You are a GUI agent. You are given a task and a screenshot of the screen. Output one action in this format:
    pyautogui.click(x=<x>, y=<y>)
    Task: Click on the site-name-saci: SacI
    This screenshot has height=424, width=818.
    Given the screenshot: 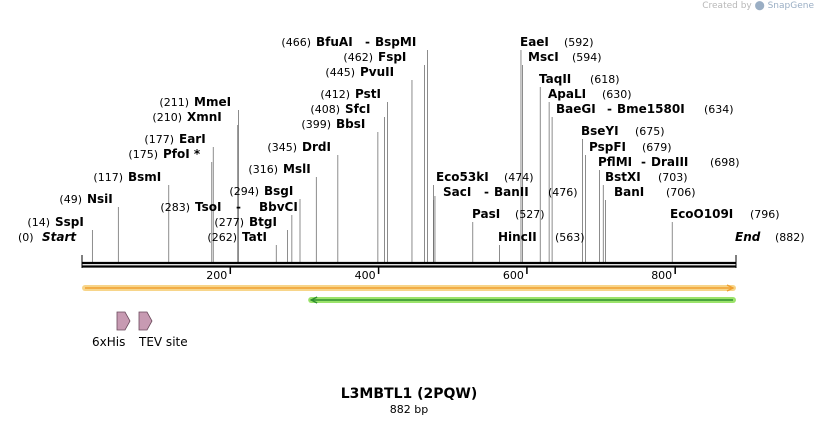 What is the action you would take?
    pyautogui.click(x=457, y=192)
    